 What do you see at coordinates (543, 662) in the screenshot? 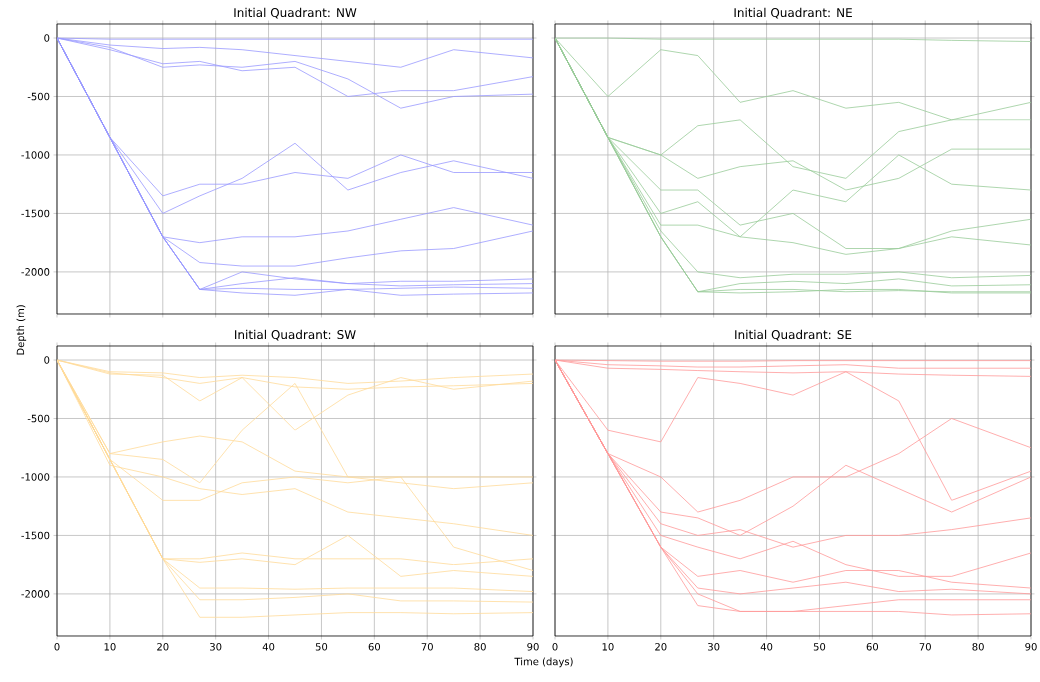
I see `x-axis-title: Time (days)` at bounding box center [543, 662].